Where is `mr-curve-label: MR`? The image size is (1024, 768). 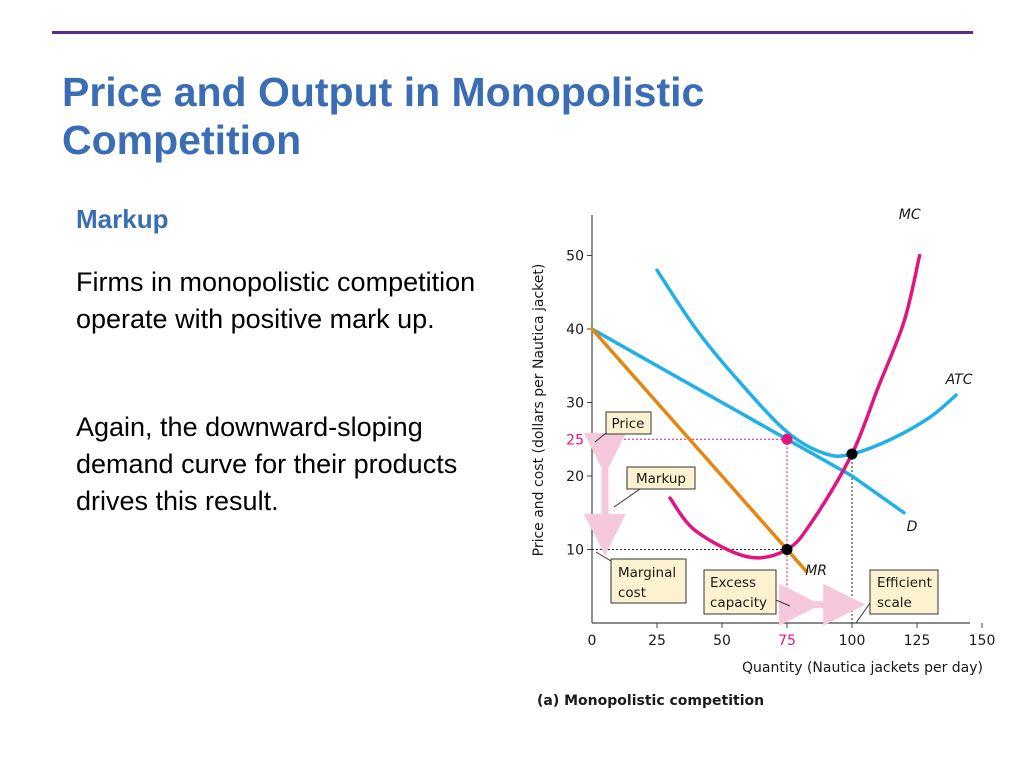
mr-curve-label: MR is located at coordinates (816, 571).